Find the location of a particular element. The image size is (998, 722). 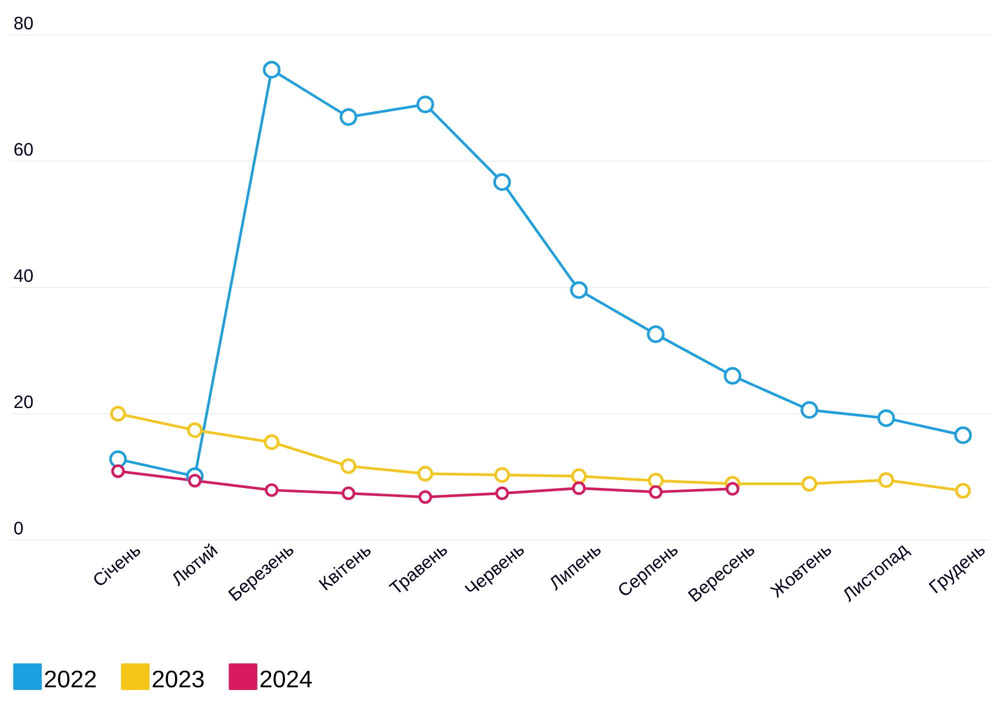

legend-label: 2024 is located at coordinates (286, 679).